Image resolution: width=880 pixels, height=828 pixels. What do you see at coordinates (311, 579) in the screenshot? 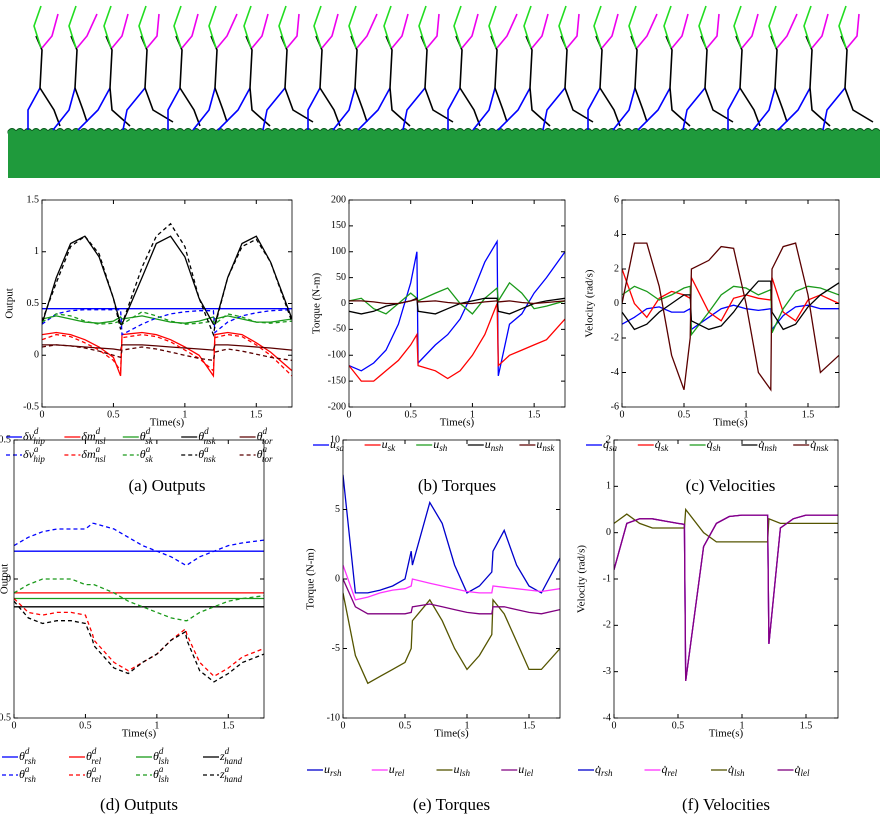
I see `y-axis-label: Torque (N-m)` at bounding box center [311, 579].